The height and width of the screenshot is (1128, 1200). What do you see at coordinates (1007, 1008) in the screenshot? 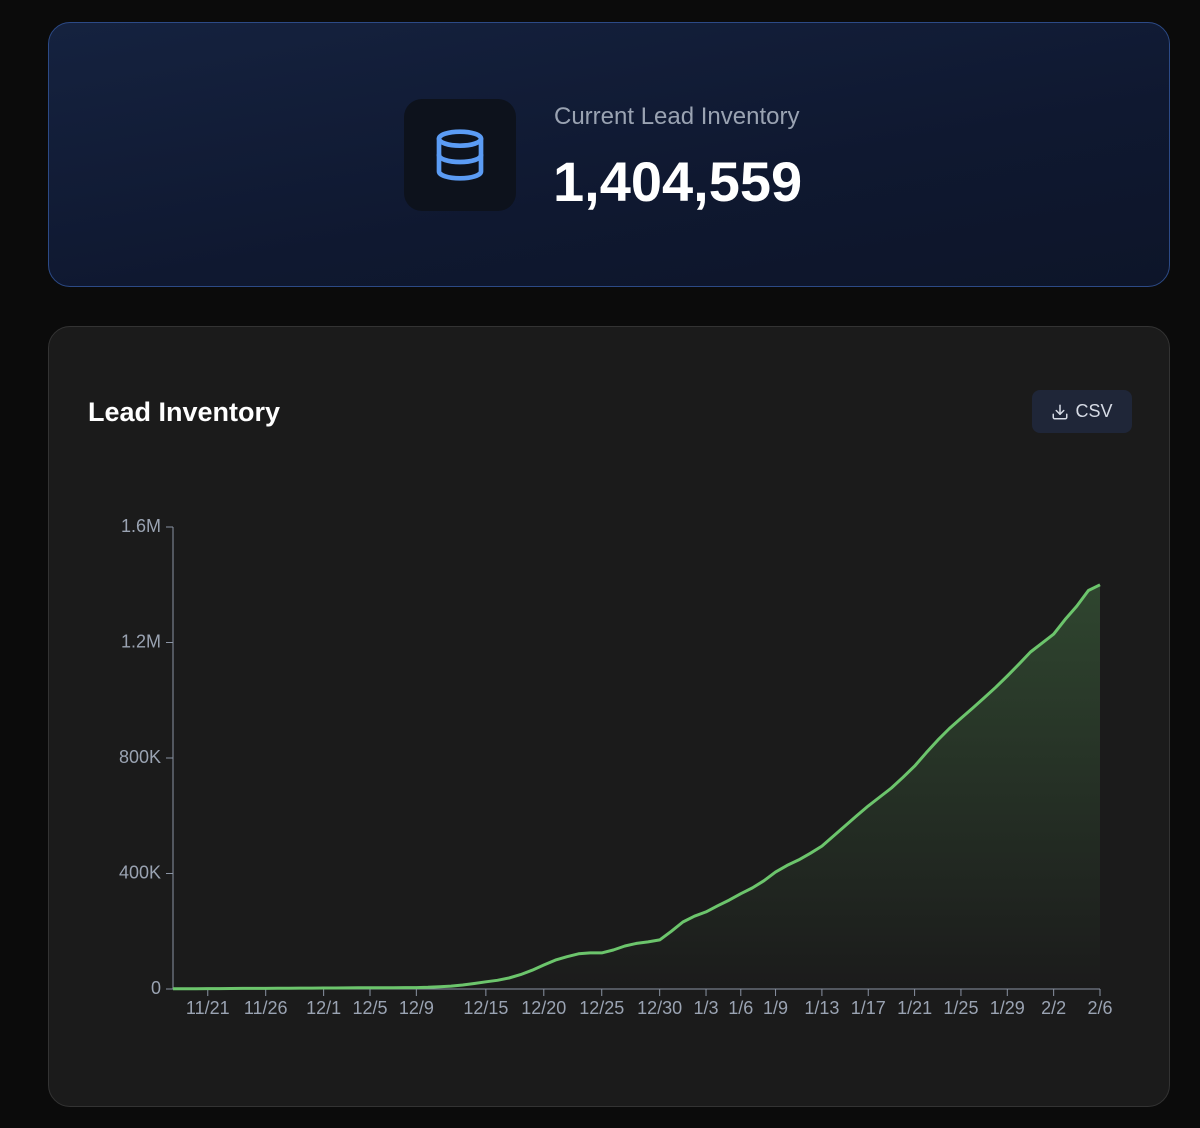
I see `x-tick-label: 1/29` at bounding box center [1007, 1008].